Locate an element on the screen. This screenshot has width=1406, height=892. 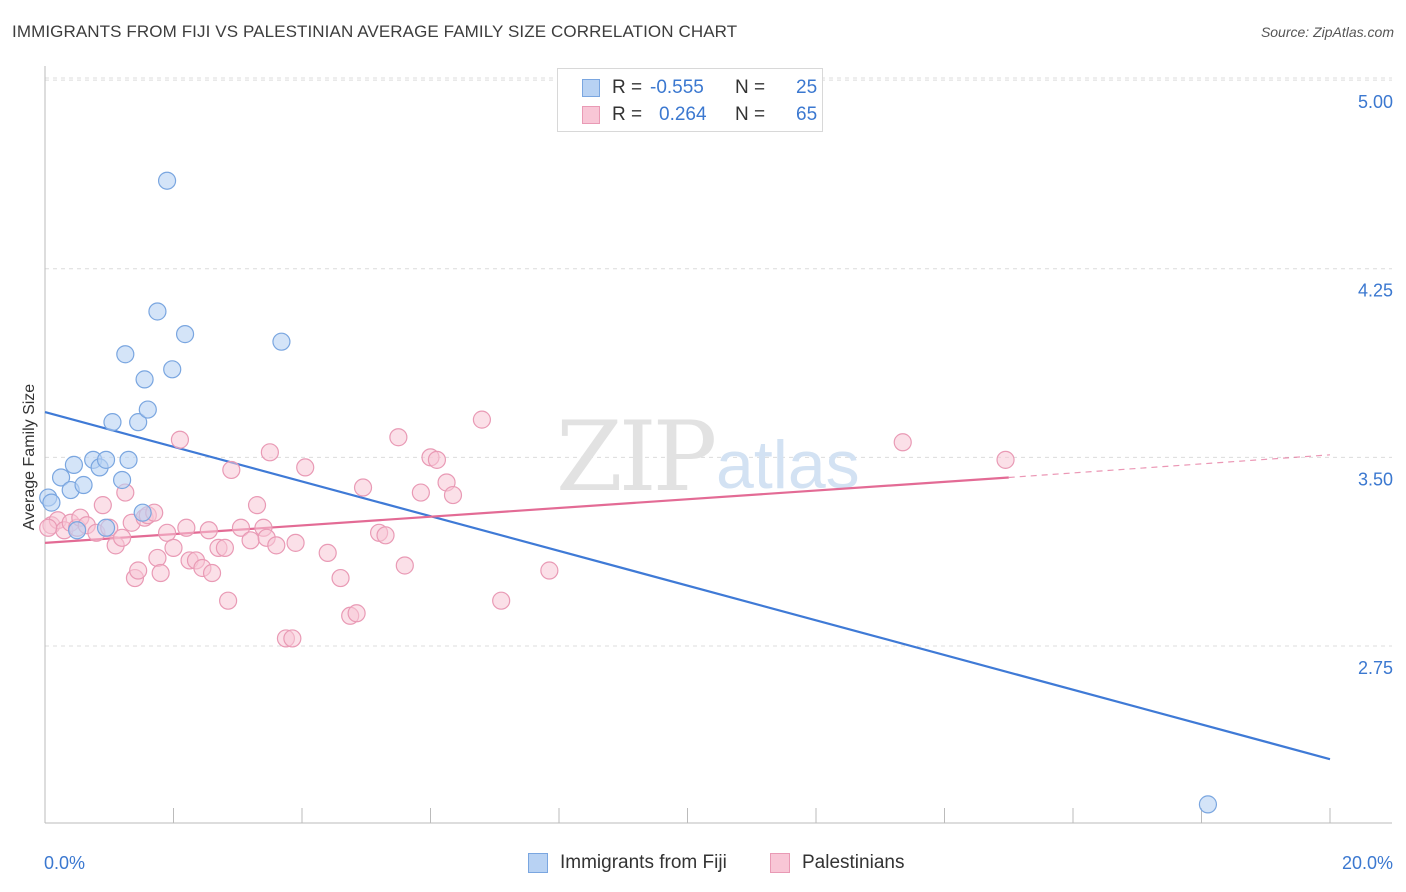
legend-swatch-fiji is located at coordinates (591, 88).